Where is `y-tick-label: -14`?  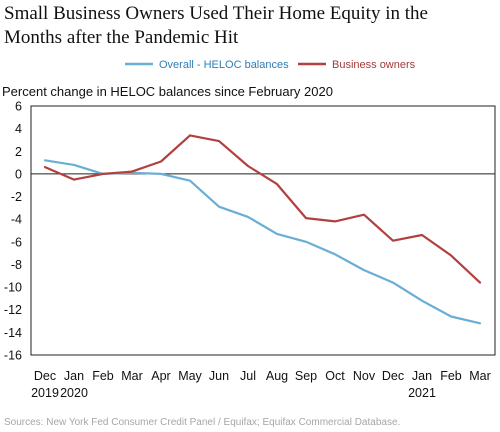 y-tick-label: -14 is located at coordinates (13, 333).